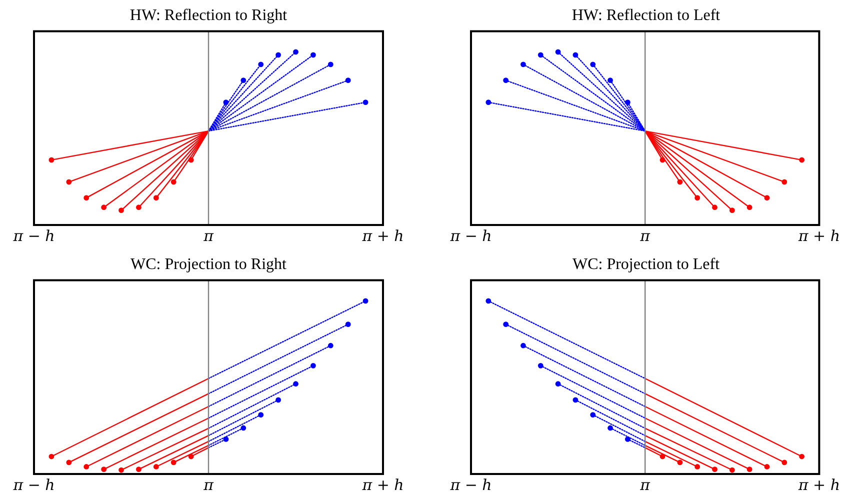 This screenshot has width=843, height=498. I want to click on chart-title: HW: Reflection to Right, so click(209, 15).